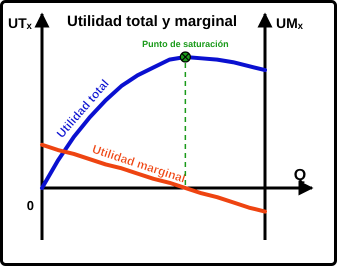 The height and width of the screenshot is (266, 337). What do you see at coordinates (185, 44) in the screenshot?
I see `text: Punto de saturación` at bounding box center [185, 44].